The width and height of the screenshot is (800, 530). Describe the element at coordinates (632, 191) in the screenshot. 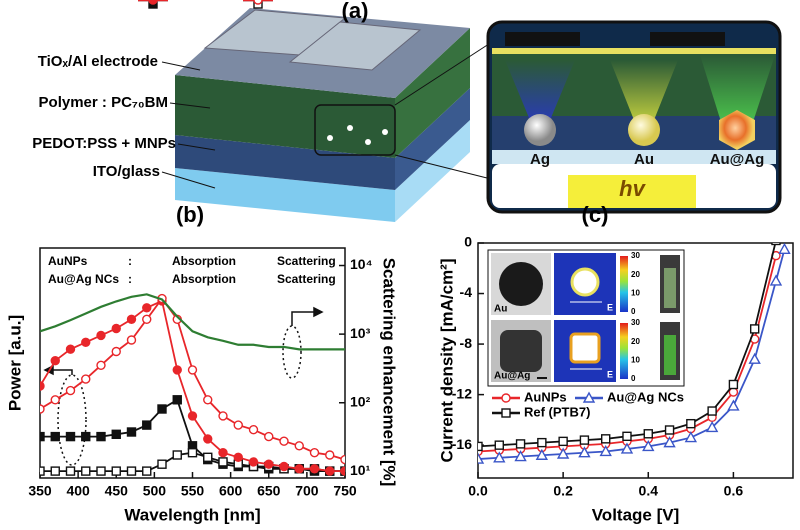

I see `light-beam` at that location.